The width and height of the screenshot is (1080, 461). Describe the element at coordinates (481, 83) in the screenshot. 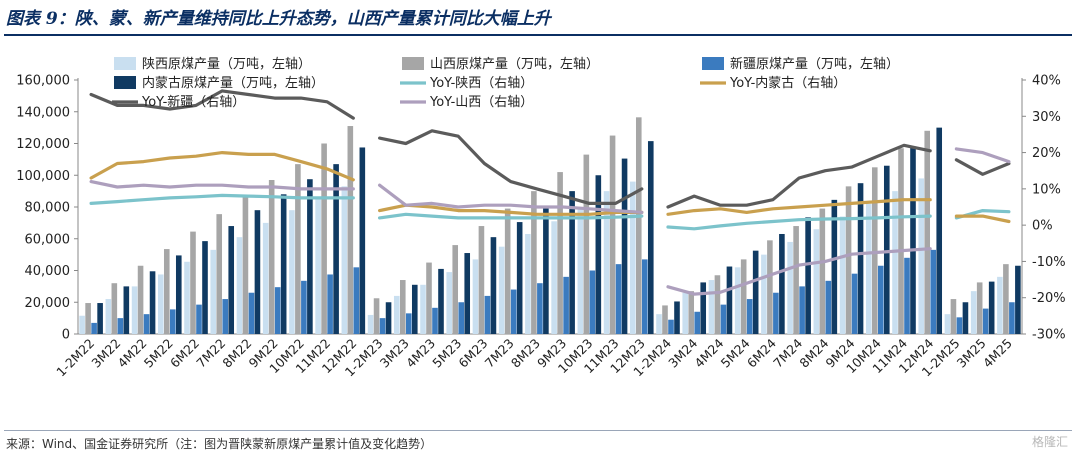

I see `legend-label: YoY-陕西（右轴）` at that location.